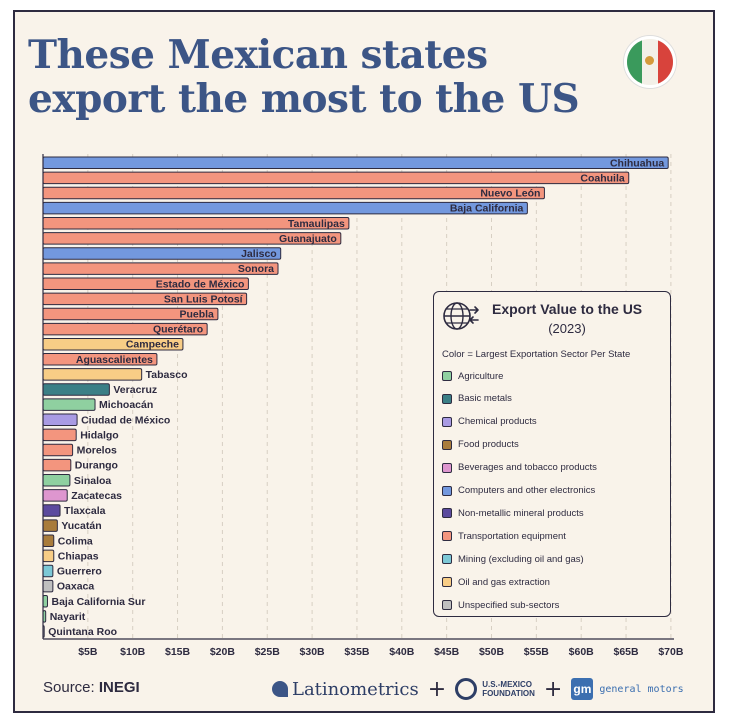 This screenshot has width=732, height=724. I want to click on bar-label-san-luis-potosi: San Luis Potosí, so click(204, 299).